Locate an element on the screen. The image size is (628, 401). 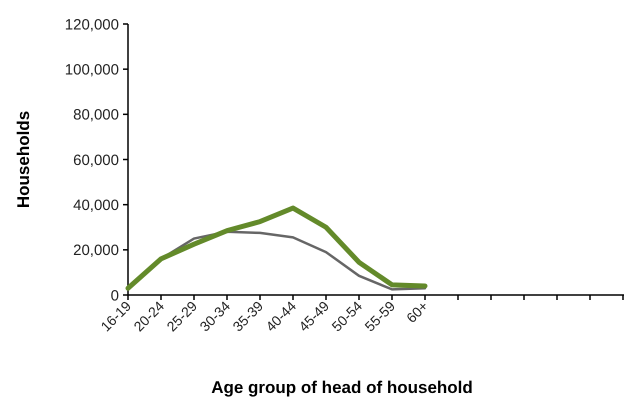
y-tick-label: 120,000 is located at coordinates (91, 25).